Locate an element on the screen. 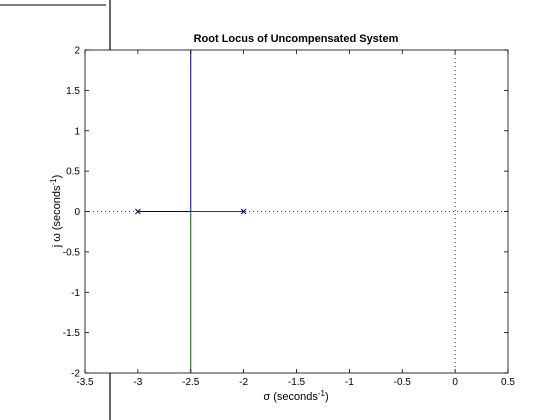  locus-series is located at coordinates (190, 211).